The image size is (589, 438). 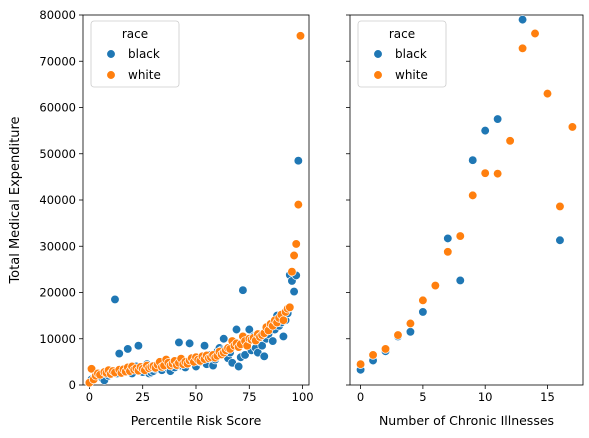 What do you see at coordinates (249, 397) in the screenshot?
I see `left-x-tick-label-3: 75` at bounding box center [249, 397].